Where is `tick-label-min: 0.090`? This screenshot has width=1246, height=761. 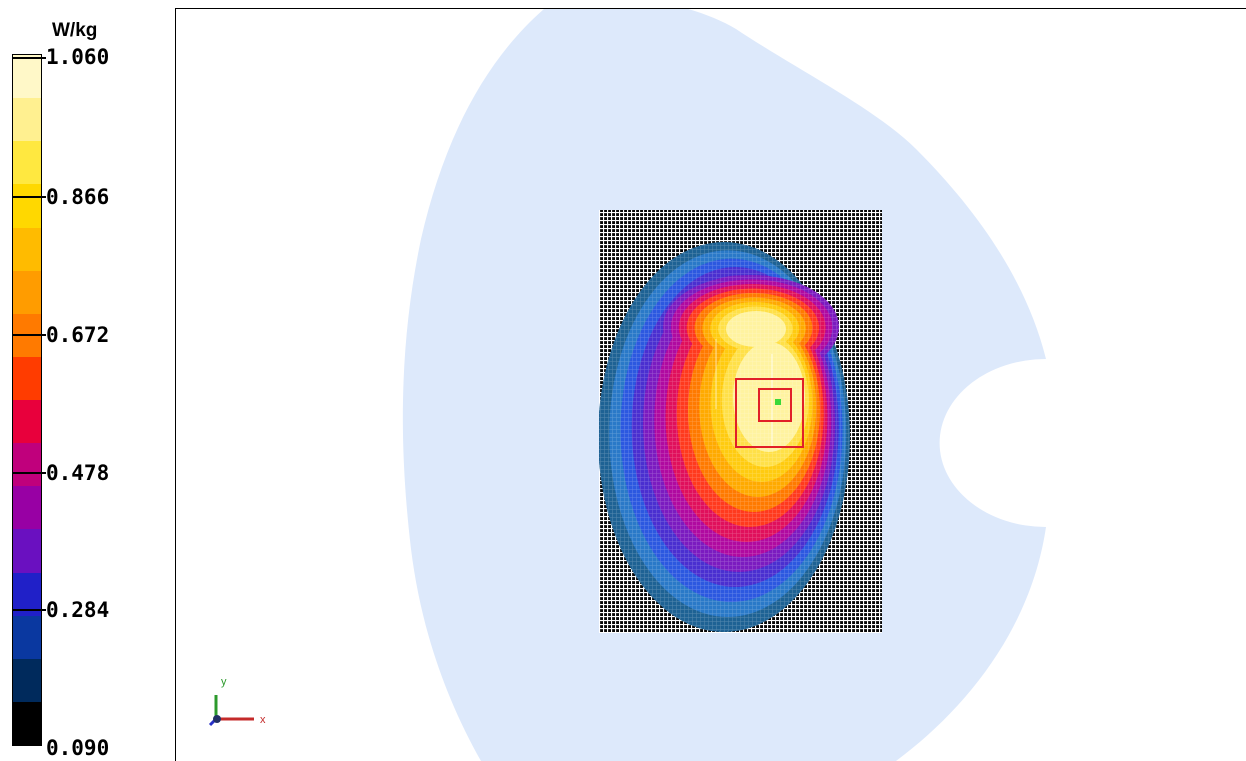
tick-label-min: 0.090 is located at coordinates (78, 748).